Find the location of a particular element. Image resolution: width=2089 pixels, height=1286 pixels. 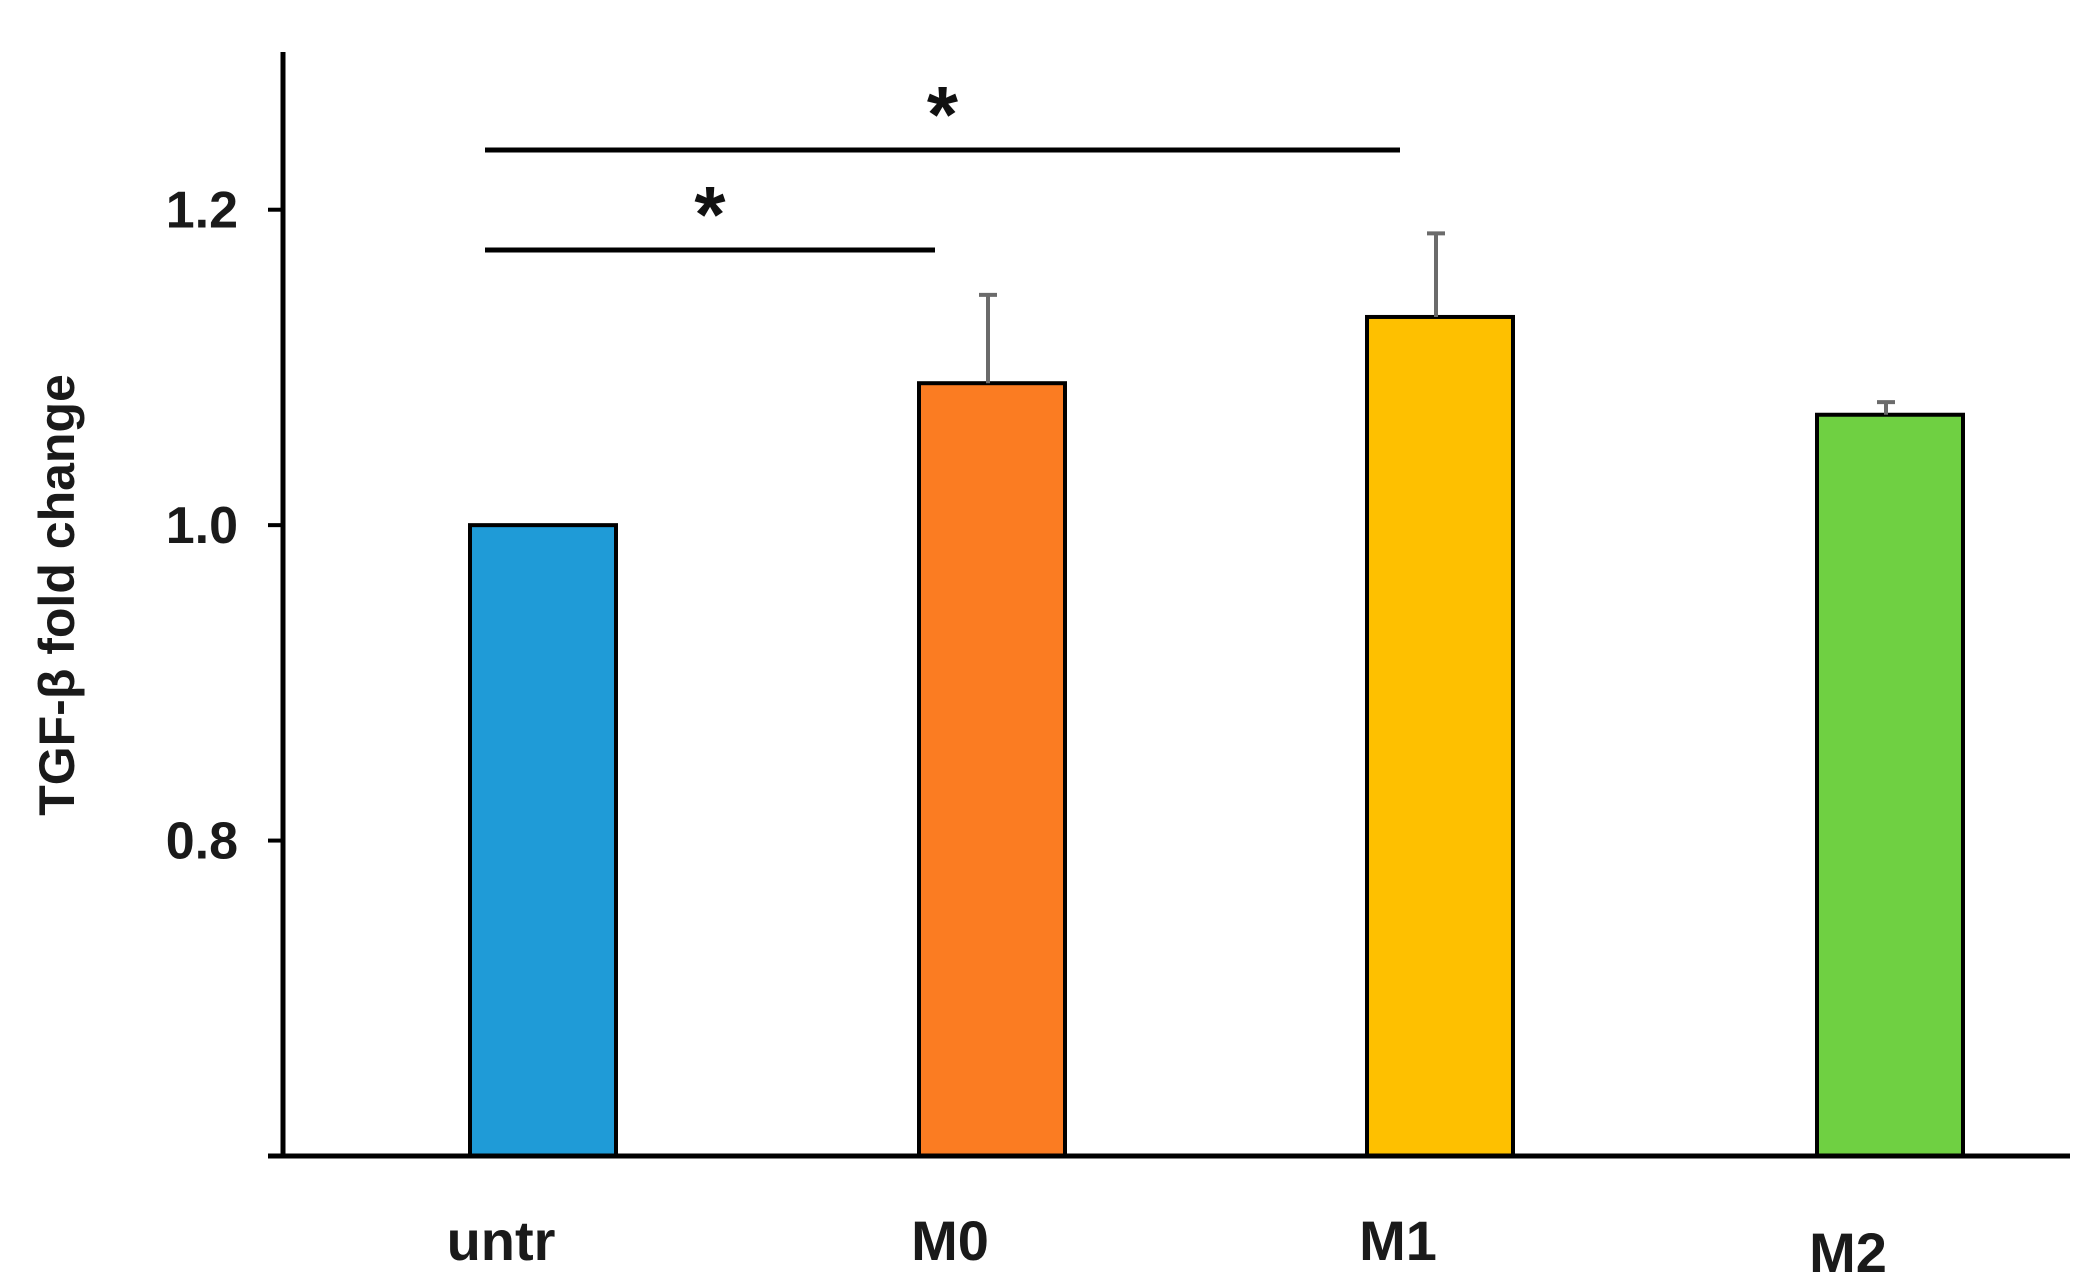

category-label-m2: M2 is located at coordinates (1848, 1252).